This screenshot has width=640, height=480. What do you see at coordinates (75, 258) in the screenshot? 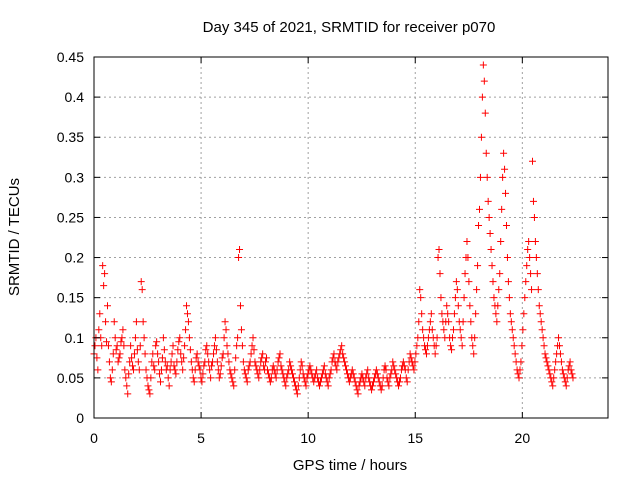
I see `y-tick-label: 0.2` at bounding box center [75, 258].